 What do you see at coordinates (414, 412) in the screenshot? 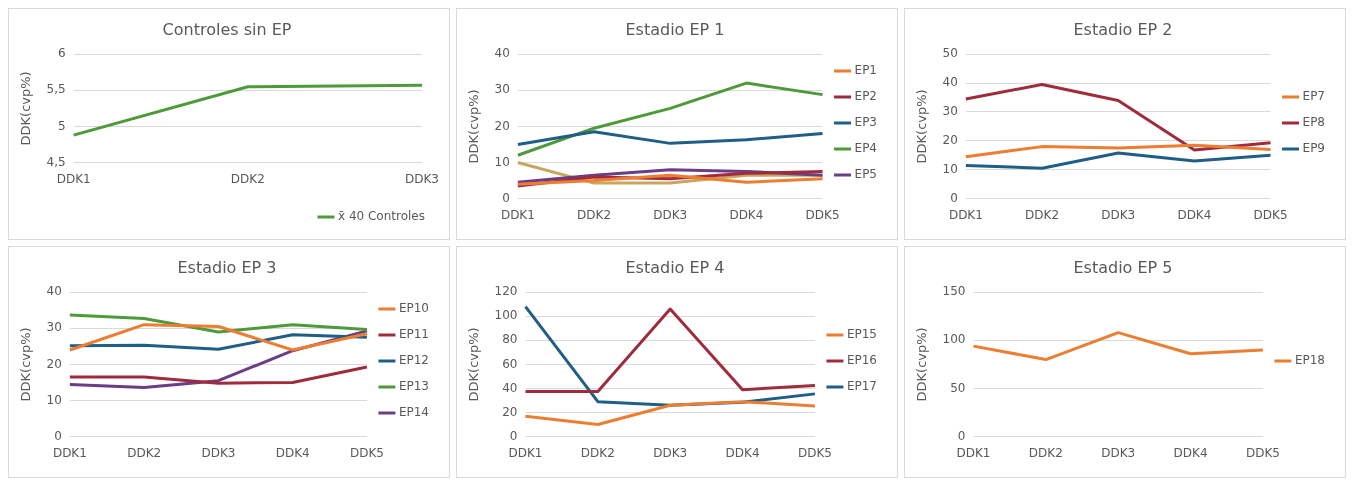
I see `legend-label: EP14` at bounding box center [414, 412].